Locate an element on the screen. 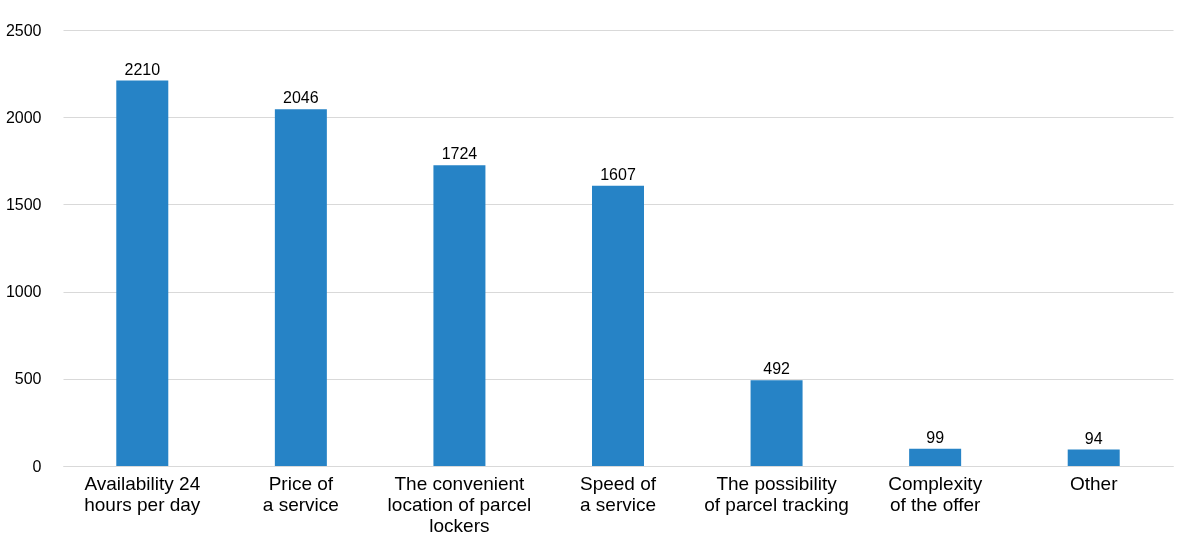  data-label: 492 is located at coordinates (777, 369).